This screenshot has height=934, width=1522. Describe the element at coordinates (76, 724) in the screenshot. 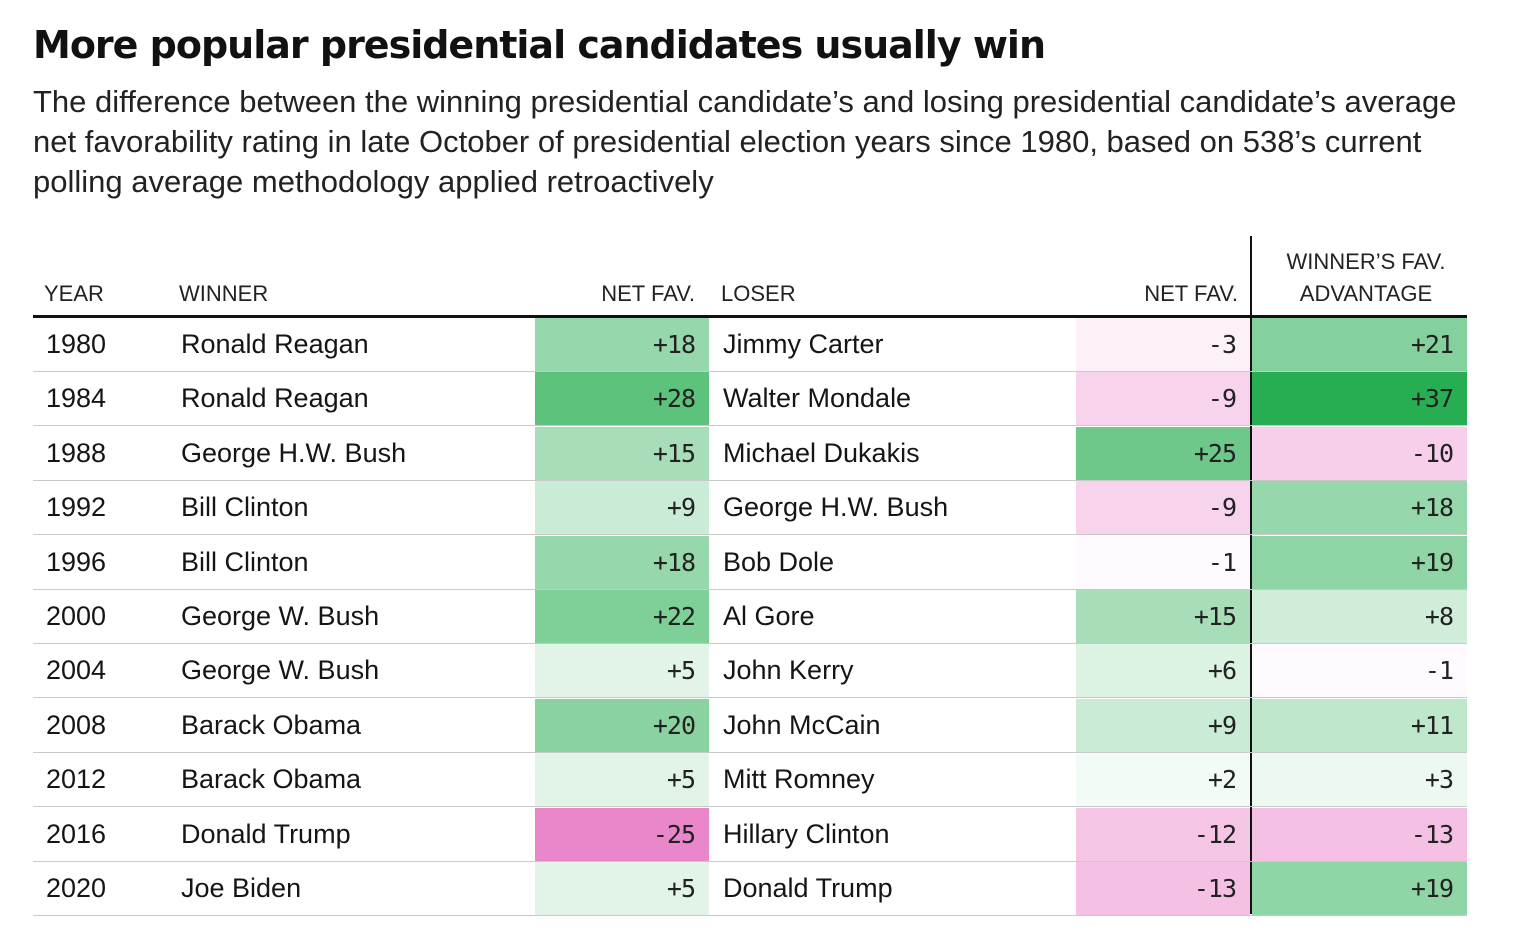

I see `year-cell: 2008` at that location.